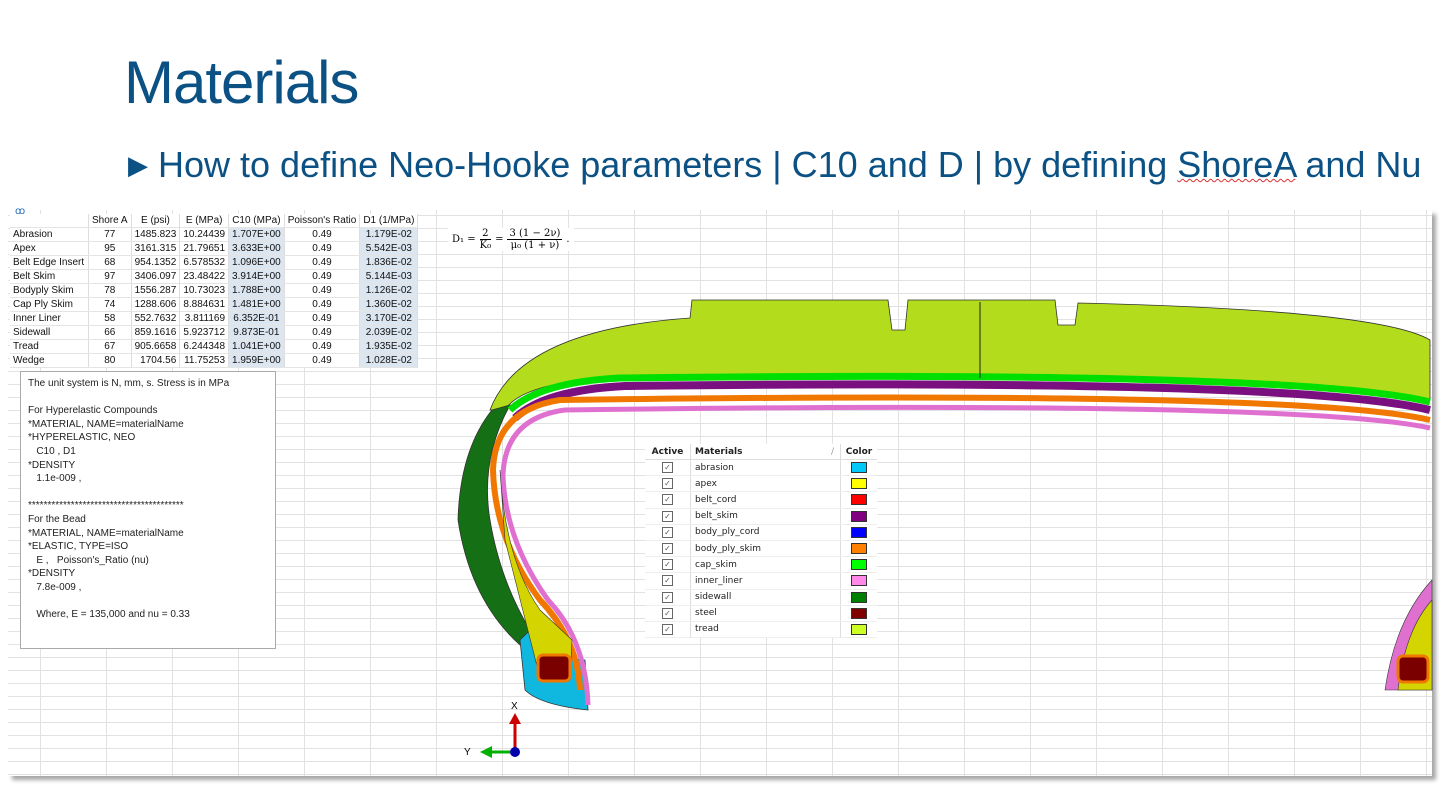 Image resolution: width=1440 pixels, height=791 pixels. Describe the element at coordinates (49, 346) in the screenshot. I see `table-cell: Tread` at that location.